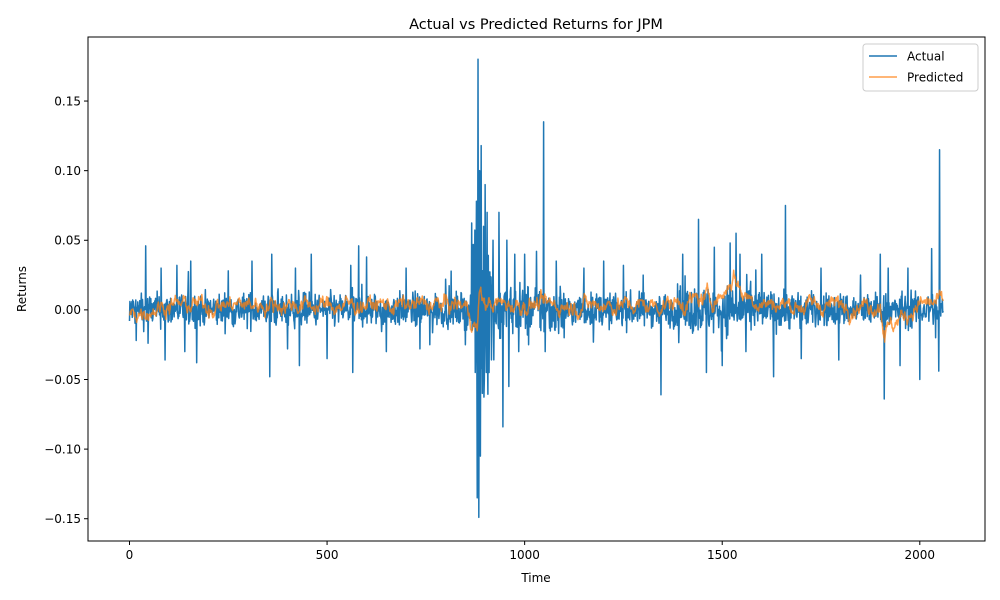 The height and width of the screenshot is (600, 1000). What do you see at coordinates (935, 78) in the screenshot?
I see `legend-label-predicted: Predicted` at bounding box center [935, 78].